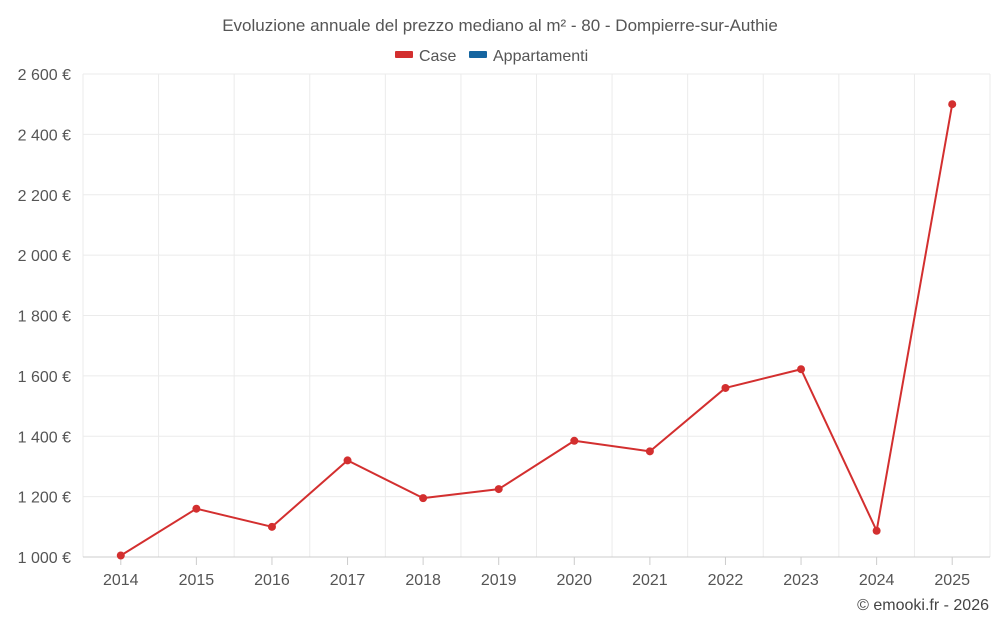  I want to click on y-tick-label: 1 600 €, so click(44, 377).